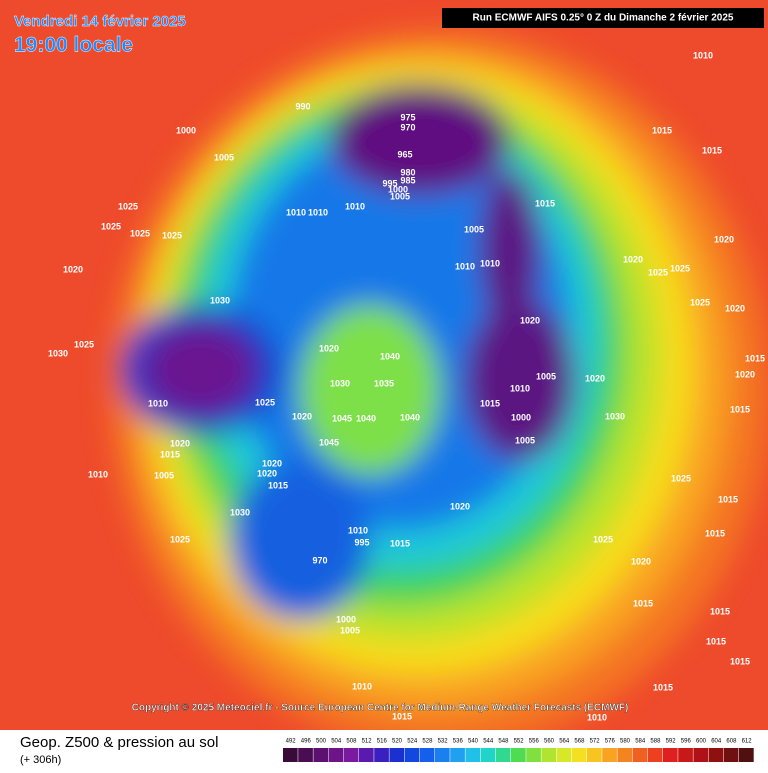 This screenshot has height=773, width=768. What do you see at coordinates (119, 742) in the screenshot?
I see `footer-title: Geop. Z500 & pression au sol` at bounding box center [119, 742].